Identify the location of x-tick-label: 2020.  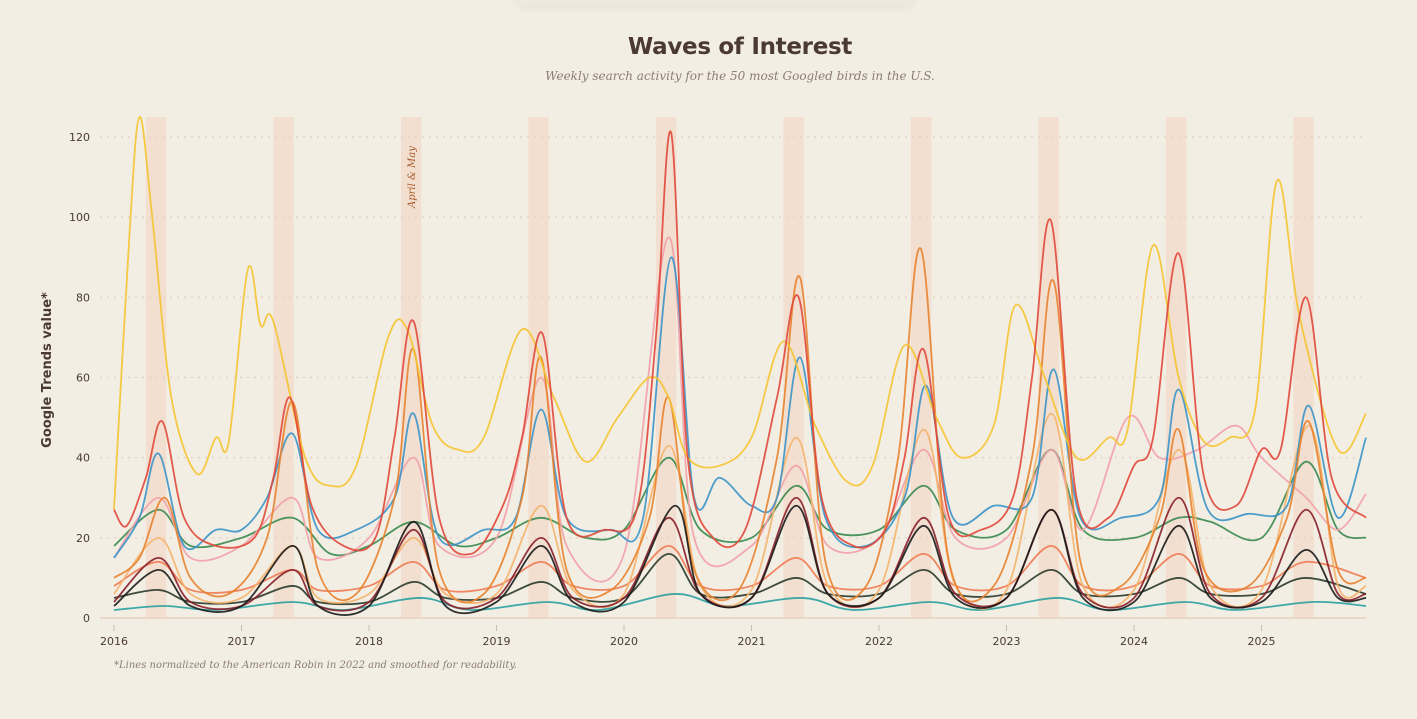
(624, 641).